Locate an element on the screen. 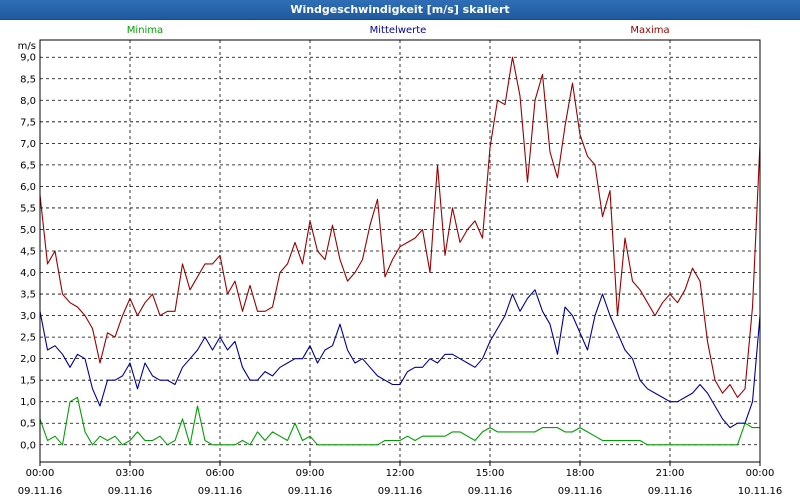 This screenshot has width=800, height=500. y-tick-label: 1,5 is located at coordinates (28, 381).